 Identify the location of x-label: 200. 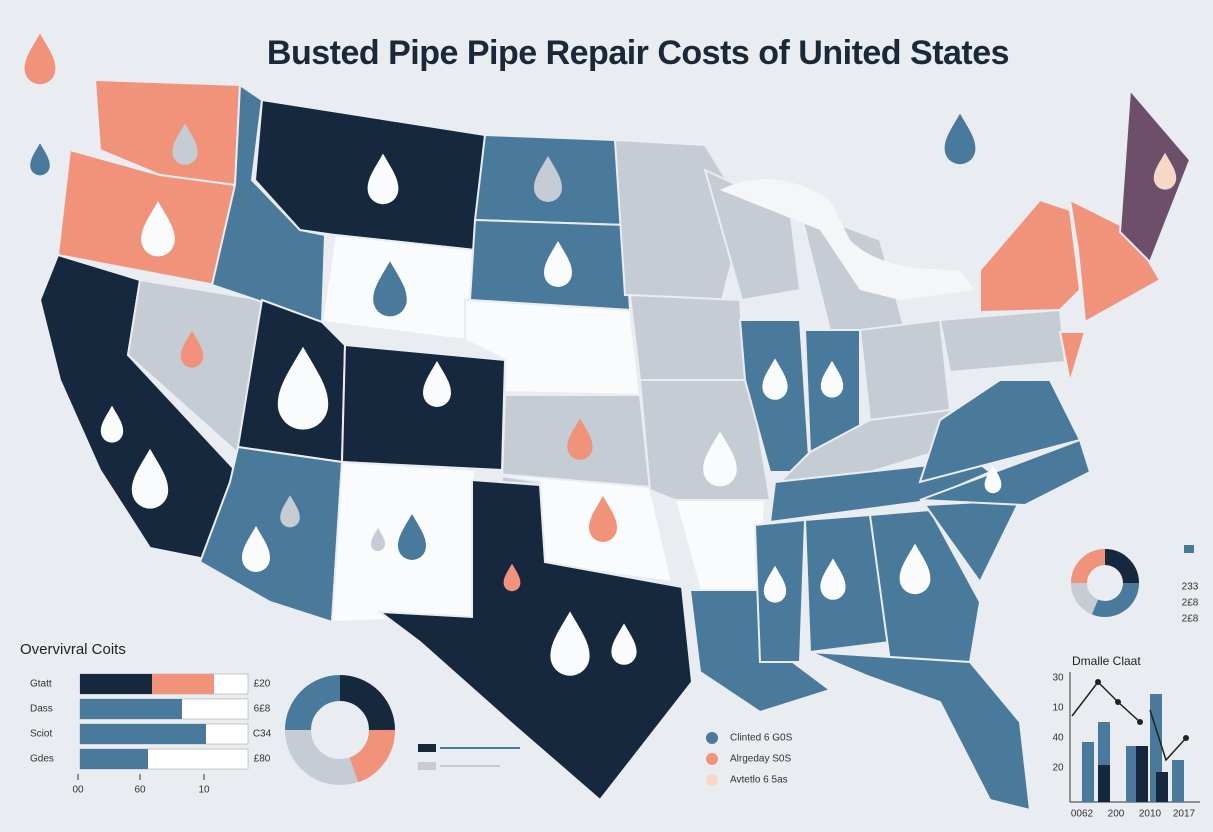
(1116, 814).